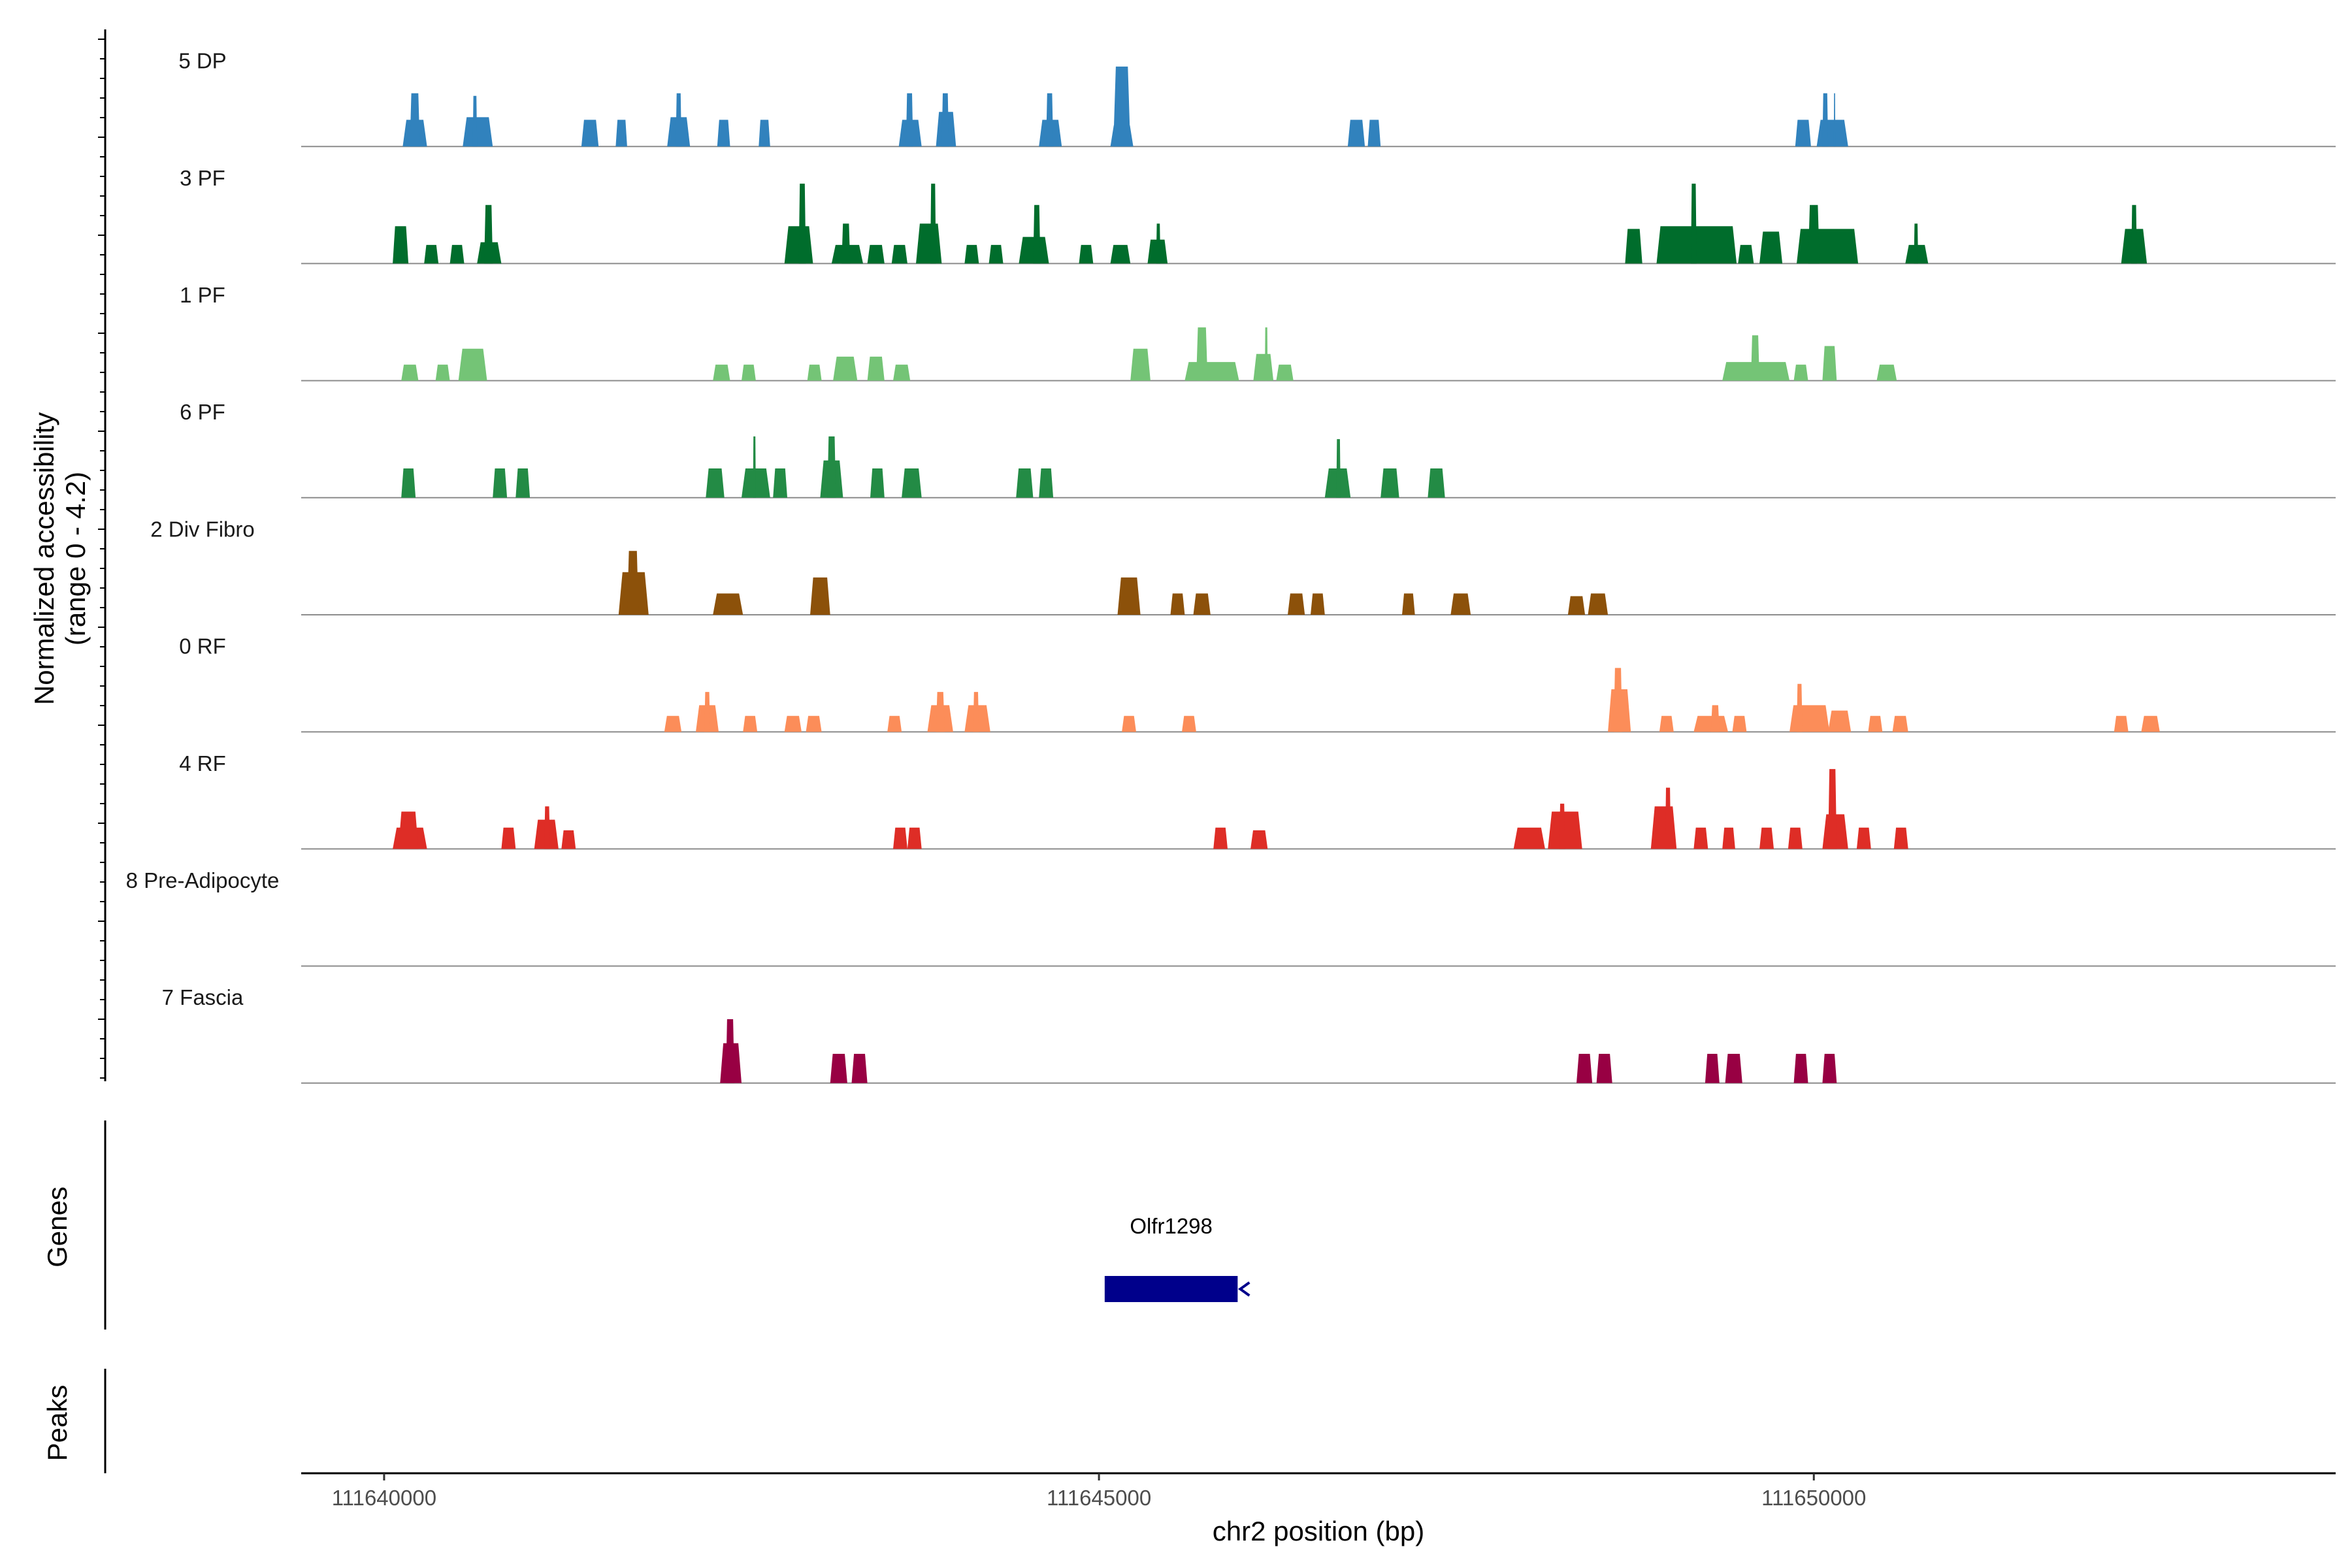 This screenshot has width=2352, height=1568. What do you see at coordinates (1257, 98) in the screenshot?
I see `track-1: 5 DP` at bounding box center [1257, 98].